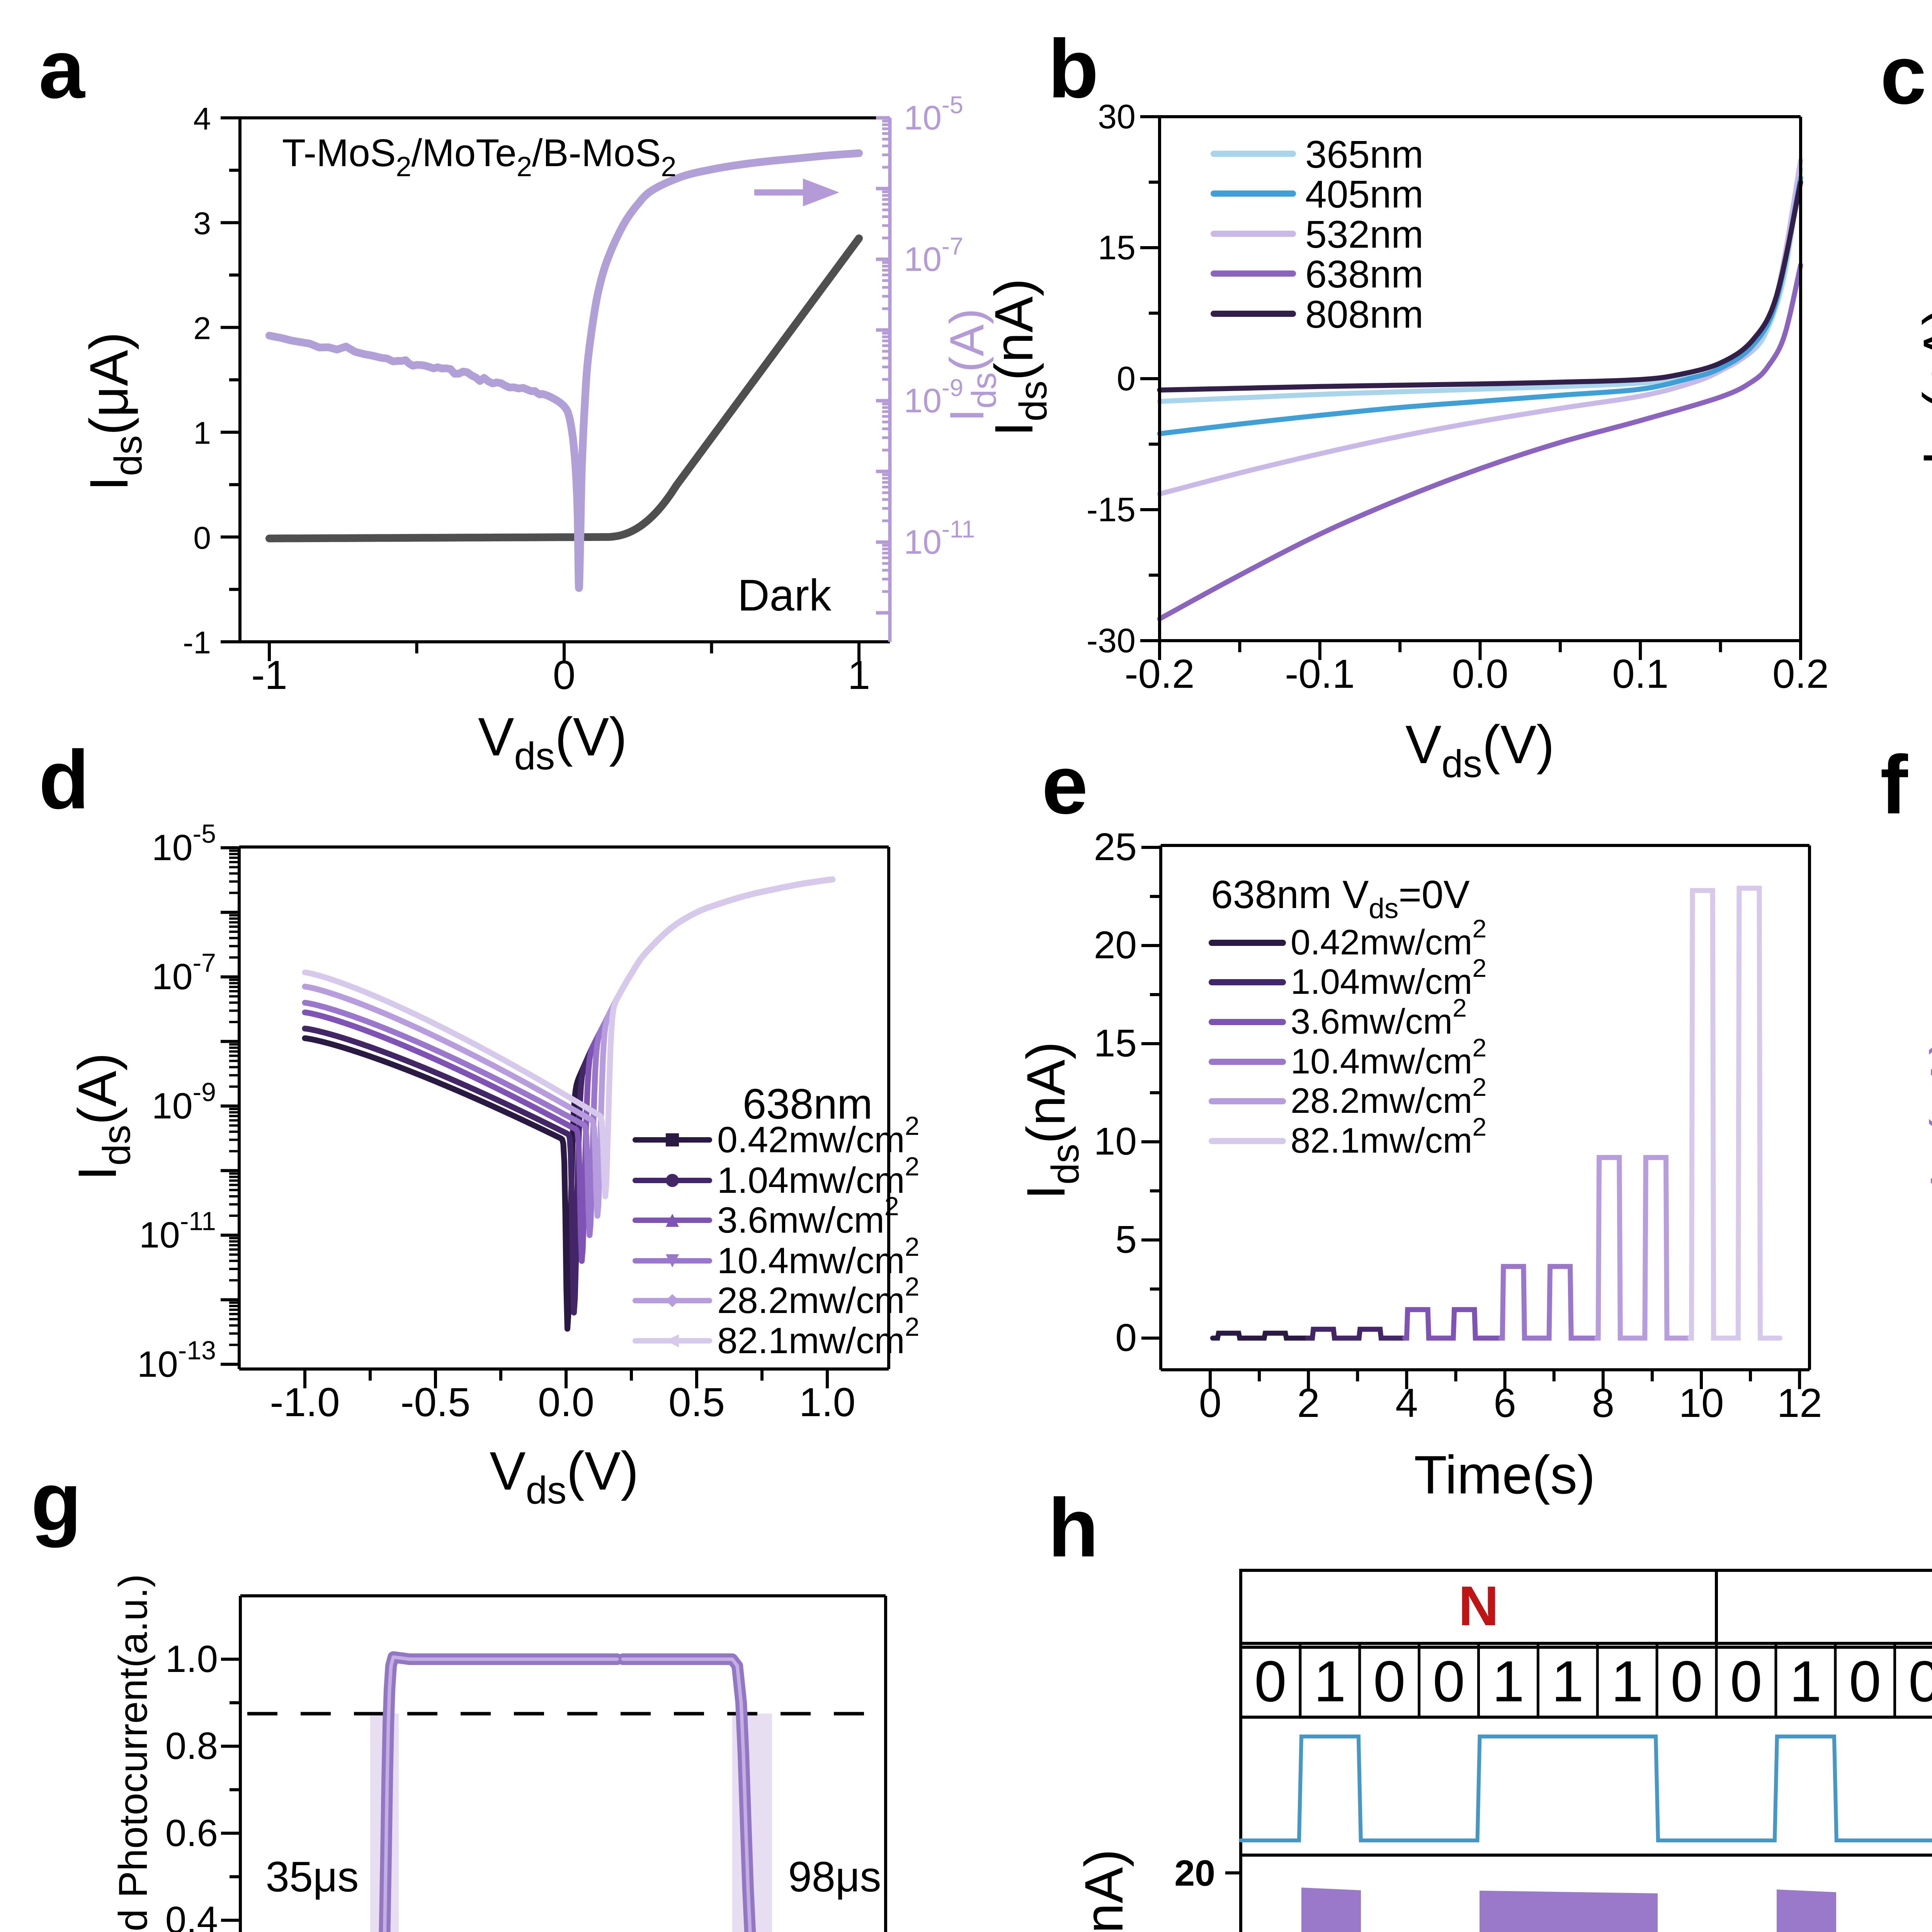 This screenshot has width=1932, height=1932. I want to click on svg-text: 0.2, so click(1800, 674).